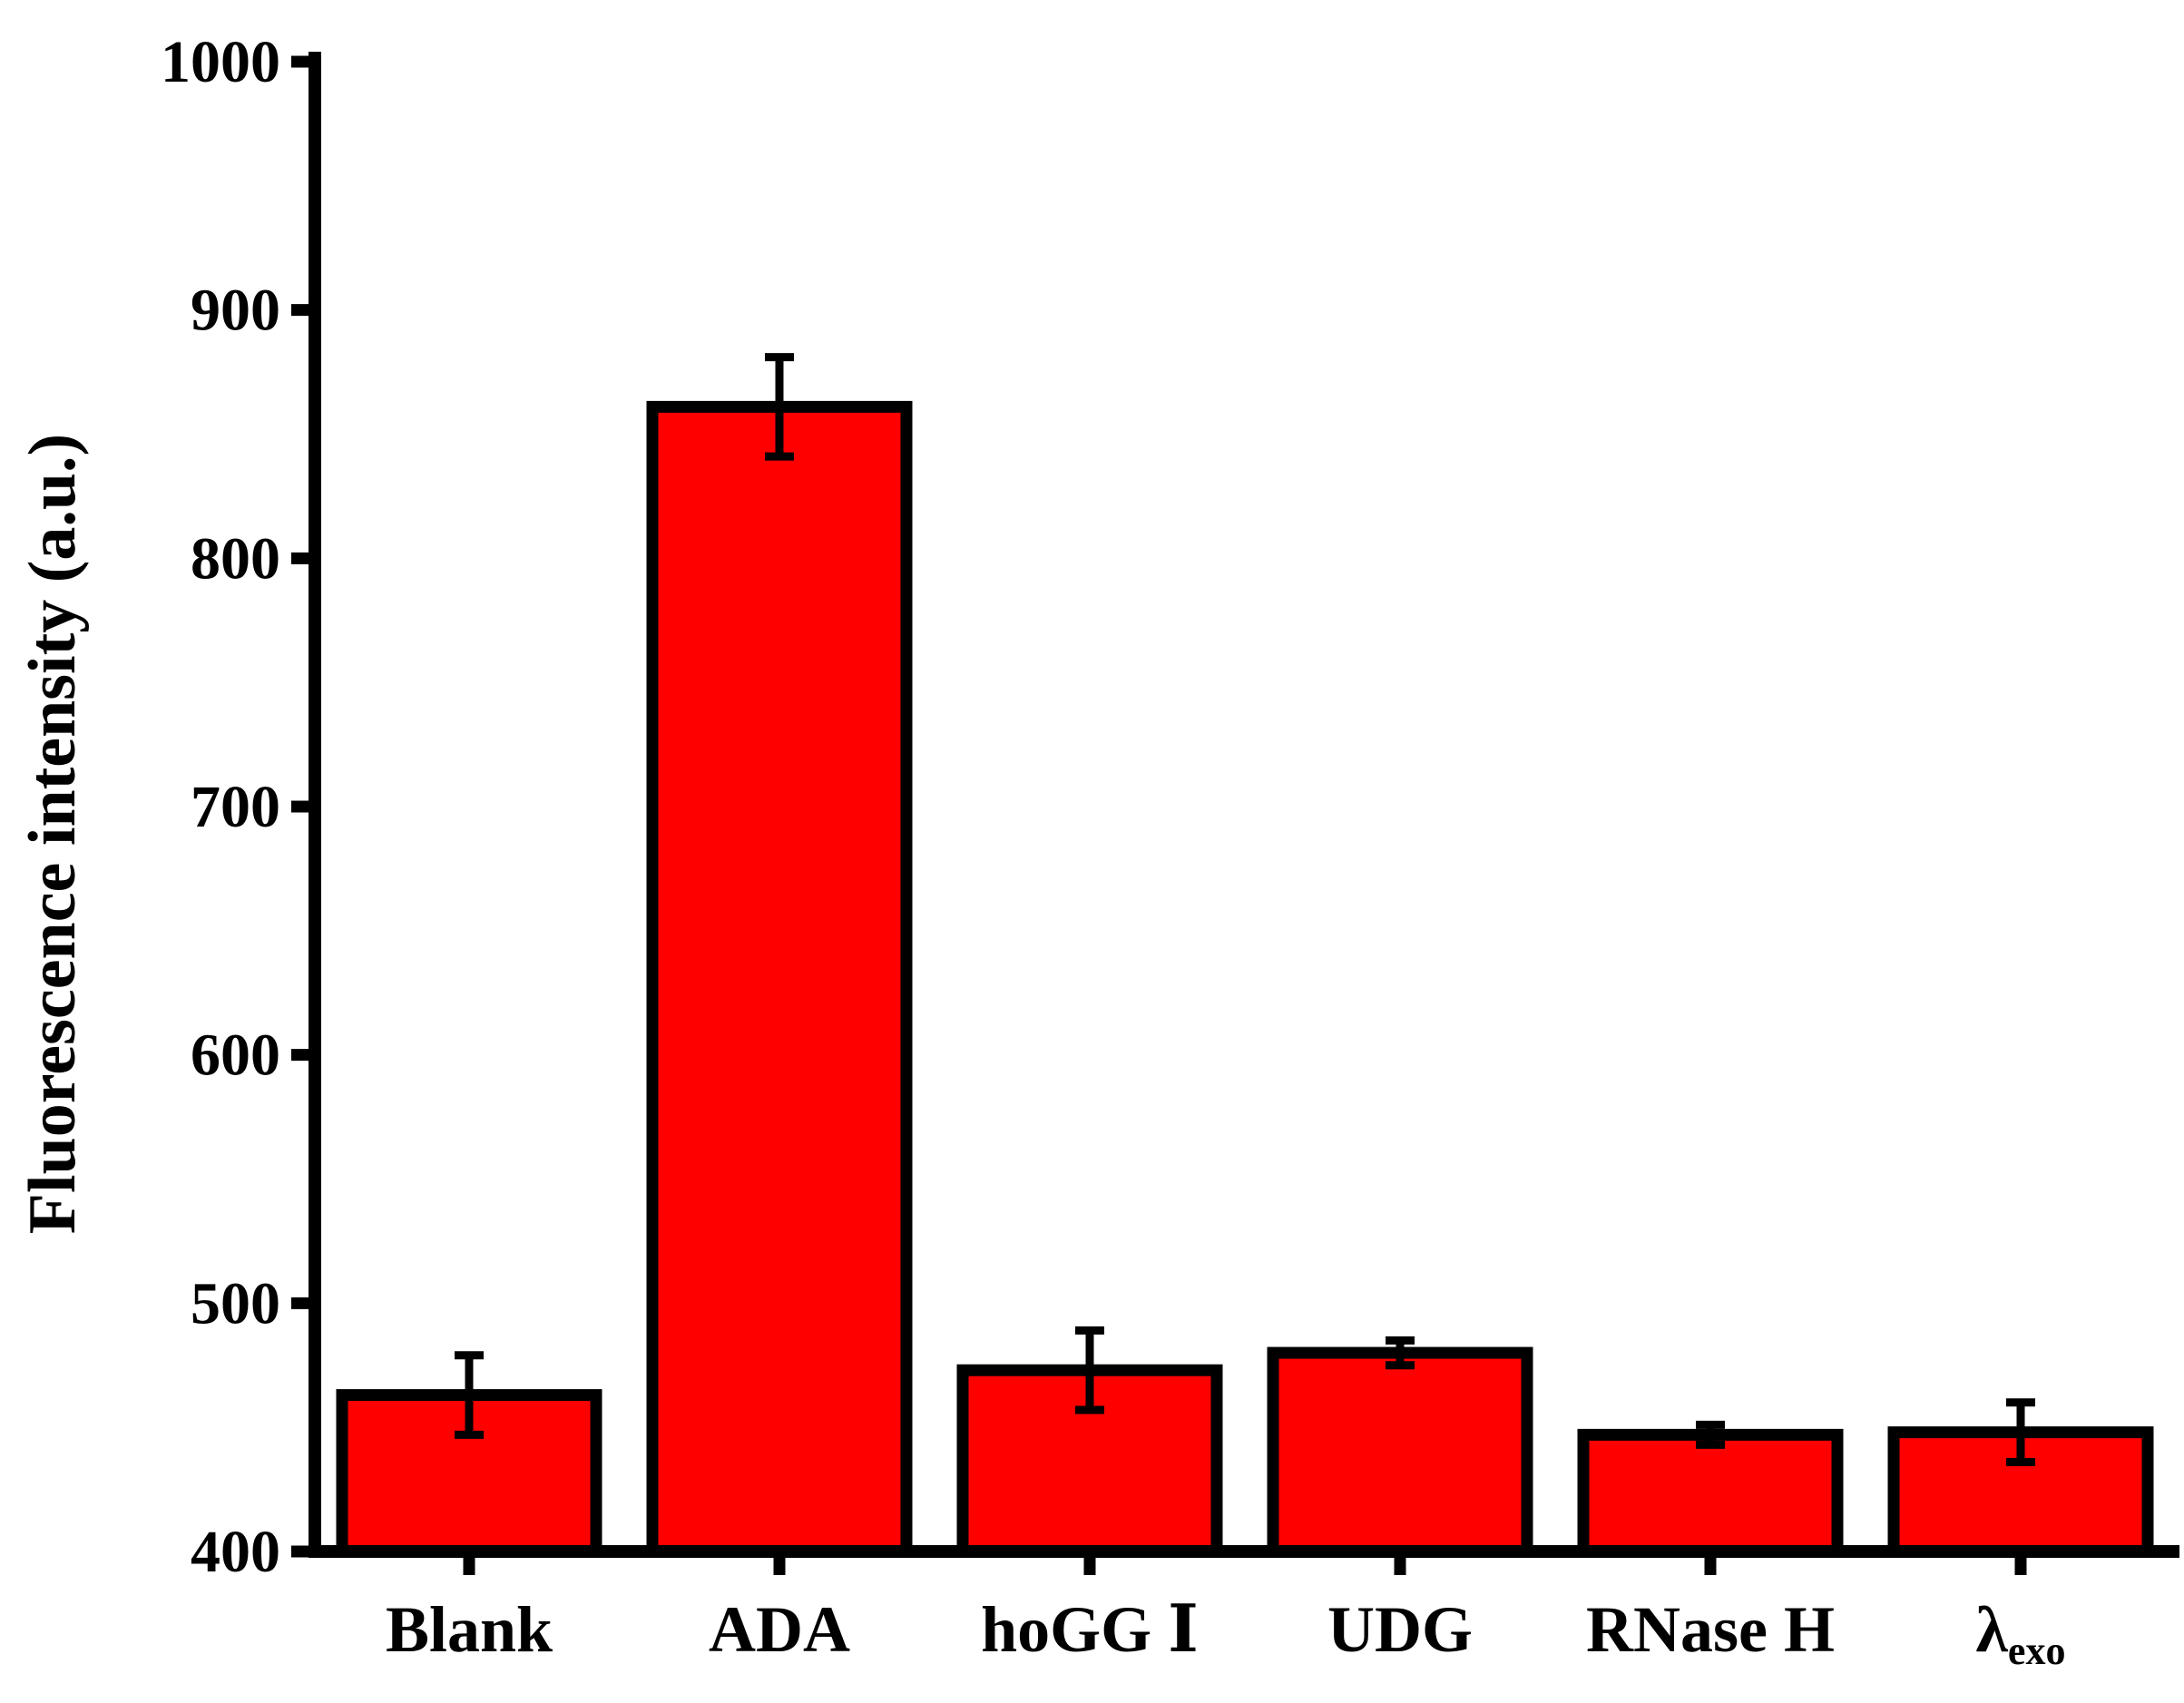  Describe the element at coordinates (236, 1056) in the screenshot. I see `y-tick-label: 600` at that location.